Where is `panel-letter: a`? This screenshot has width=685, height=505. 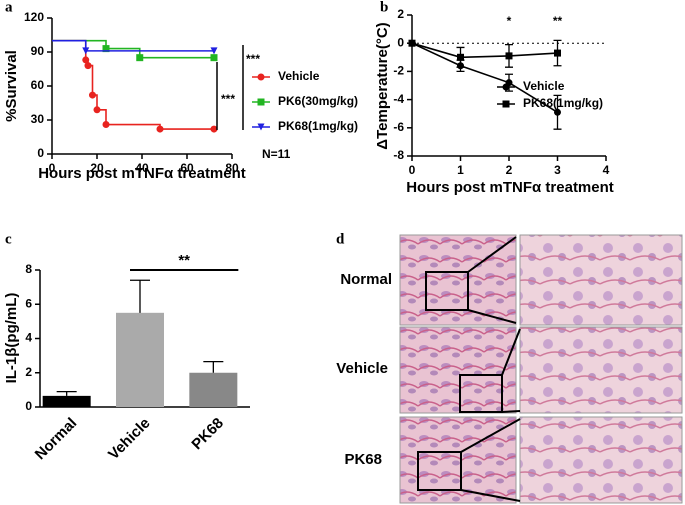 panel-letter: a is located at coordinates (9, 7).